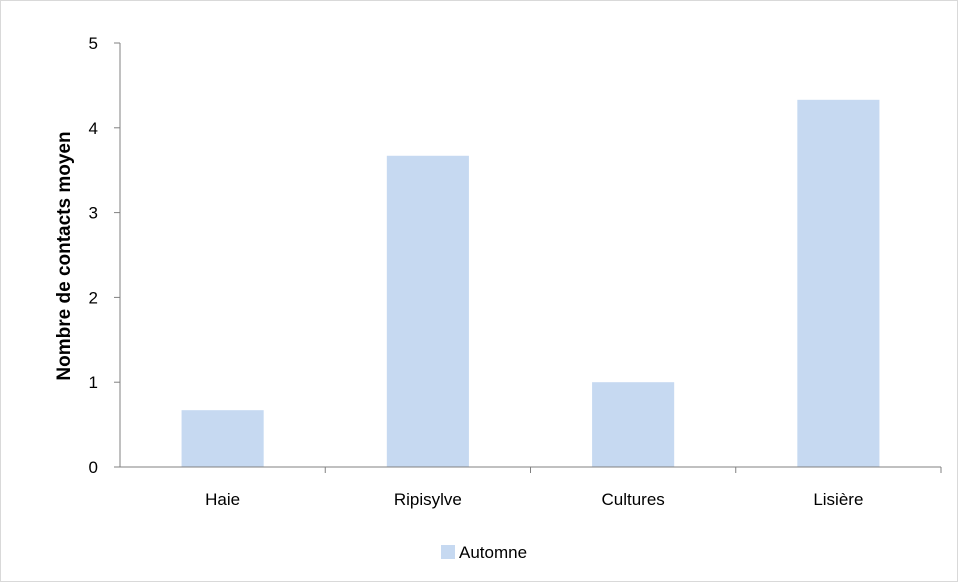 The image size is (958, 583). I want to click on x-tick-label: Cultures, so click(632, 499).